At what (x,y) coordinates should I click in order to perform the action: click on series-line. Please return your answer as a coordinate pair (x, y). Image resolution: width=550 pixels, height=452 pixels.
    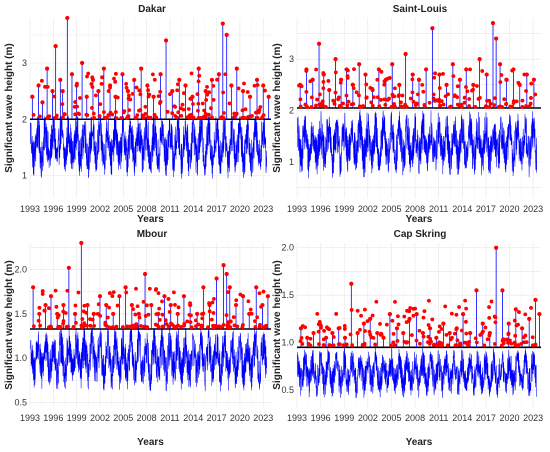
    Looking at the image, I should click on (417, 373).